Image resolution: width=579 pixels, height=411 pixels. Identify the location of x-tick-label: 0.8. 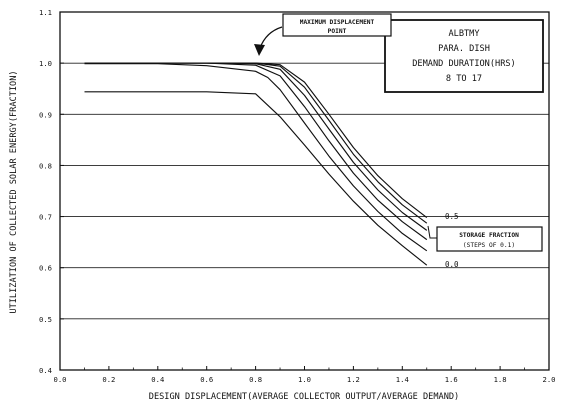
(255, 379).